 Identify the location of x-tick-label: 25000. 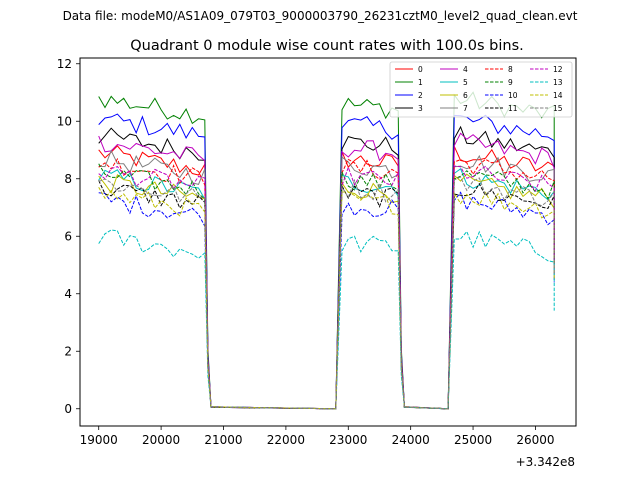
(473, 440).